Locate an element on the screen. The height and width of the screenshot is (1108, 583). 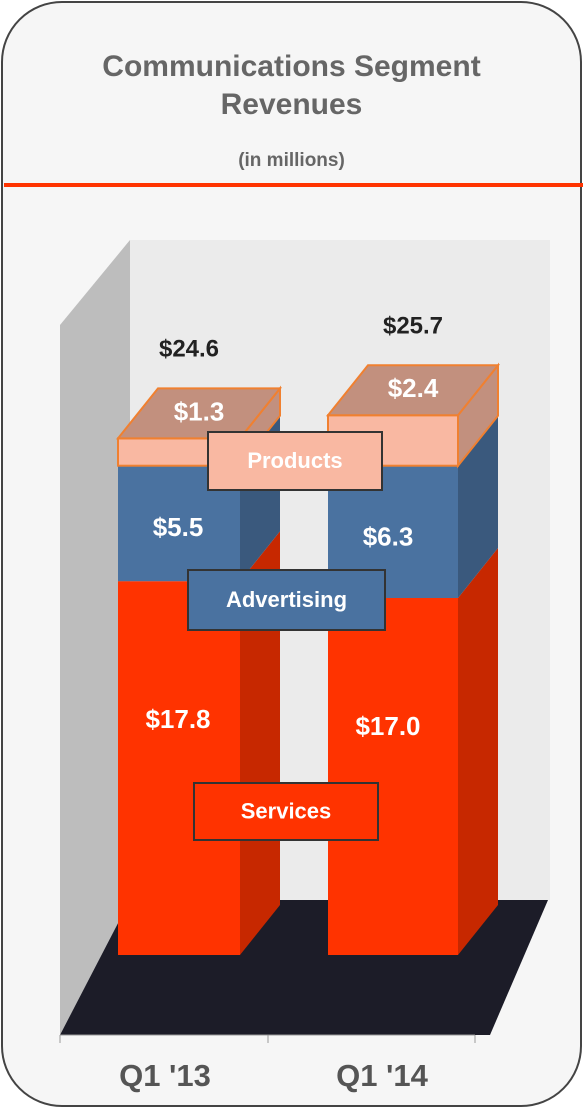
data-label: $5.5 is located at coordinates (178, 527).